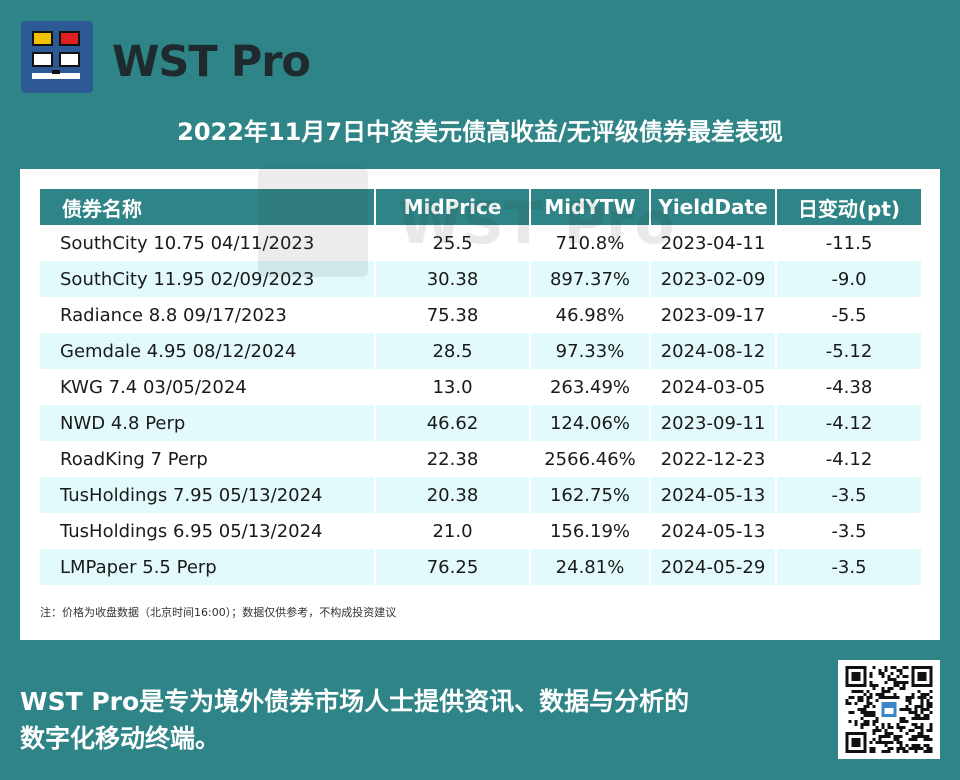  I want to click on cell-yield-date: 2024-03-05, so click(712, 387).